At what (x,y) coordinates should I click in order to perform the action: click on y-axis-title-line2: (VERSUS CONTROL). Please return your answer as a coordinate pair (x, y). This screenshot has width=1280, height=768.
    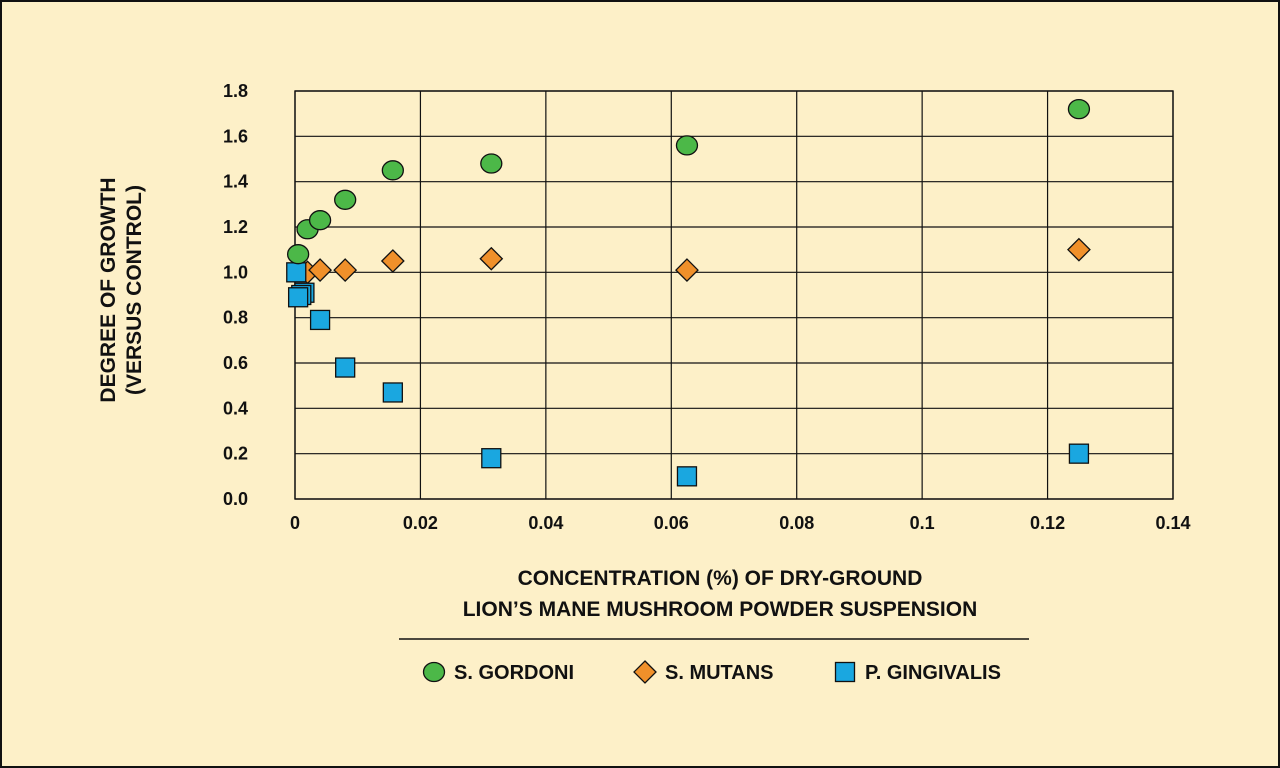
    Looking at the image, I should click on (134, 290).